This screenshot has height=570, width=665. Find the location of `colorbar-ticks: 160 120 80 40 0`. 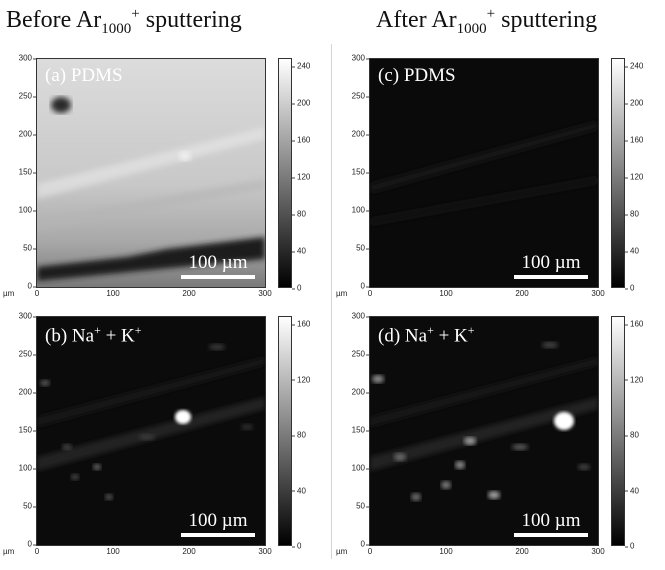

colorbar-ticks: 160 120 80 40 0 is located at coordinates (311, 433).